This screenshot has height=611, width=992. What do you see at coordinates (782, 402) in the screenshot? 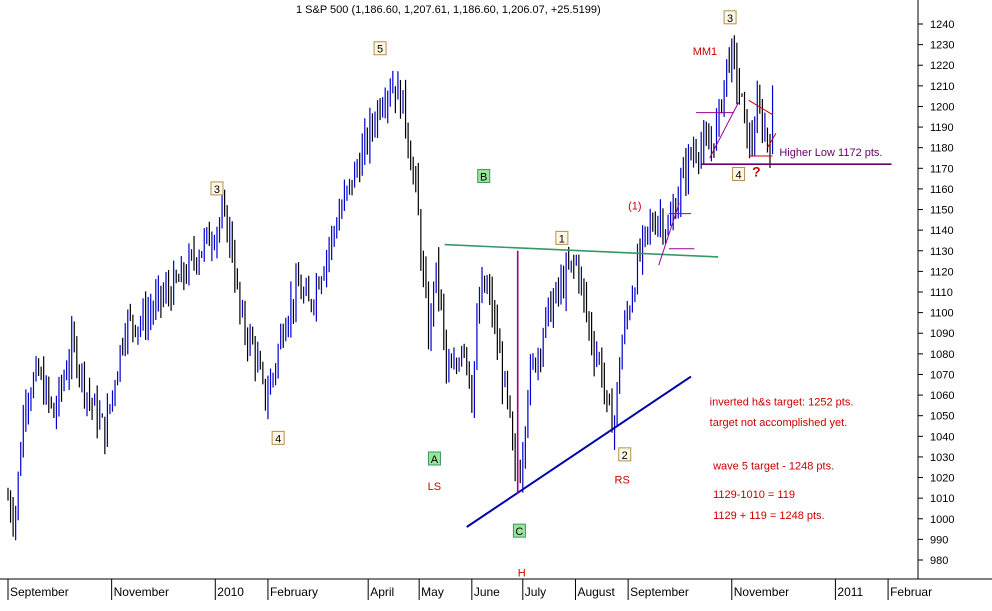
I see `annotation-text: inverted h&s target: 1252 pts.` at bounding box center [782, 402].